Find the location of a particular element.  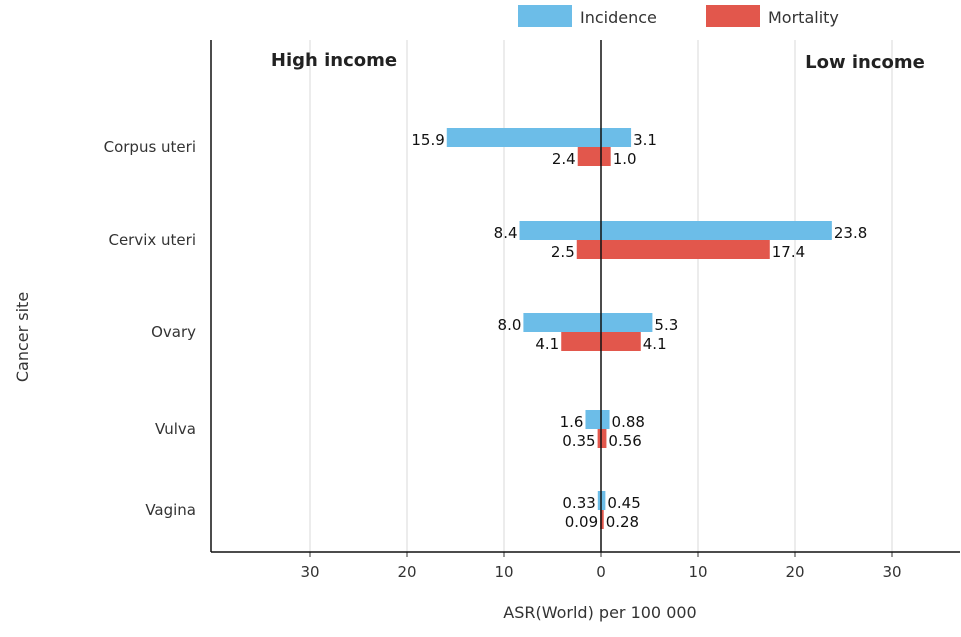

value-label-incidence-low-income: 0.45 is located at coordinates (623, 503).